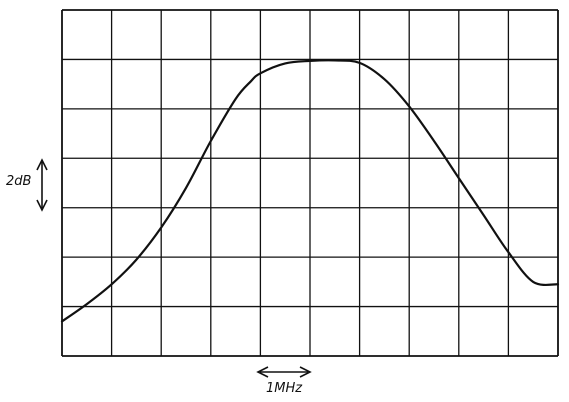  I want to click on y-scale-indicator: 2dB, so click(27, 185).